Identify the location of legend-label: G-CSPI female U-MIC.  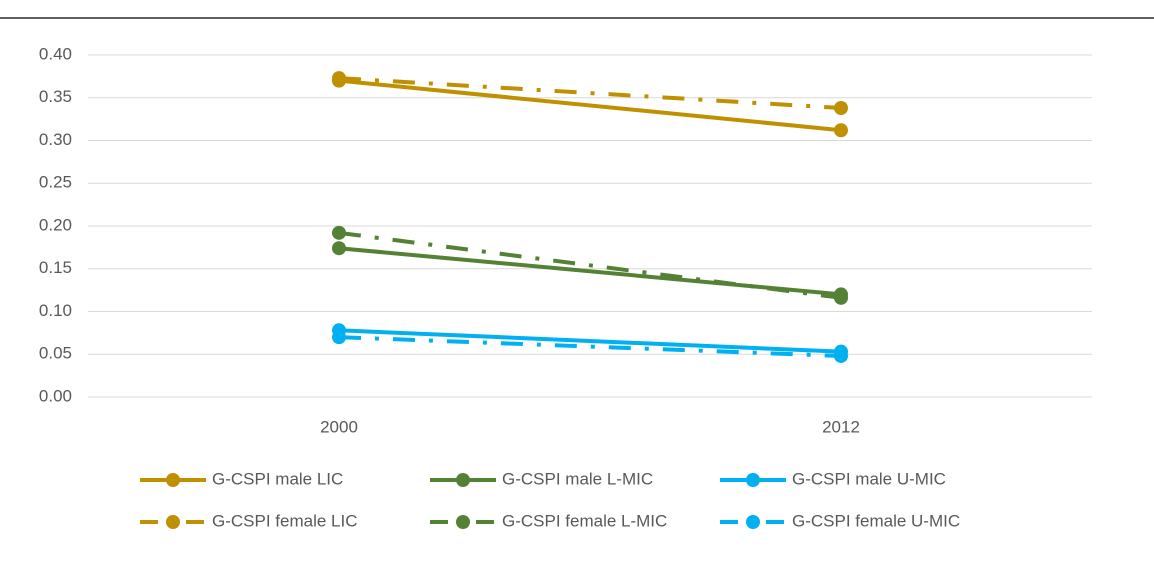
(876, 520).